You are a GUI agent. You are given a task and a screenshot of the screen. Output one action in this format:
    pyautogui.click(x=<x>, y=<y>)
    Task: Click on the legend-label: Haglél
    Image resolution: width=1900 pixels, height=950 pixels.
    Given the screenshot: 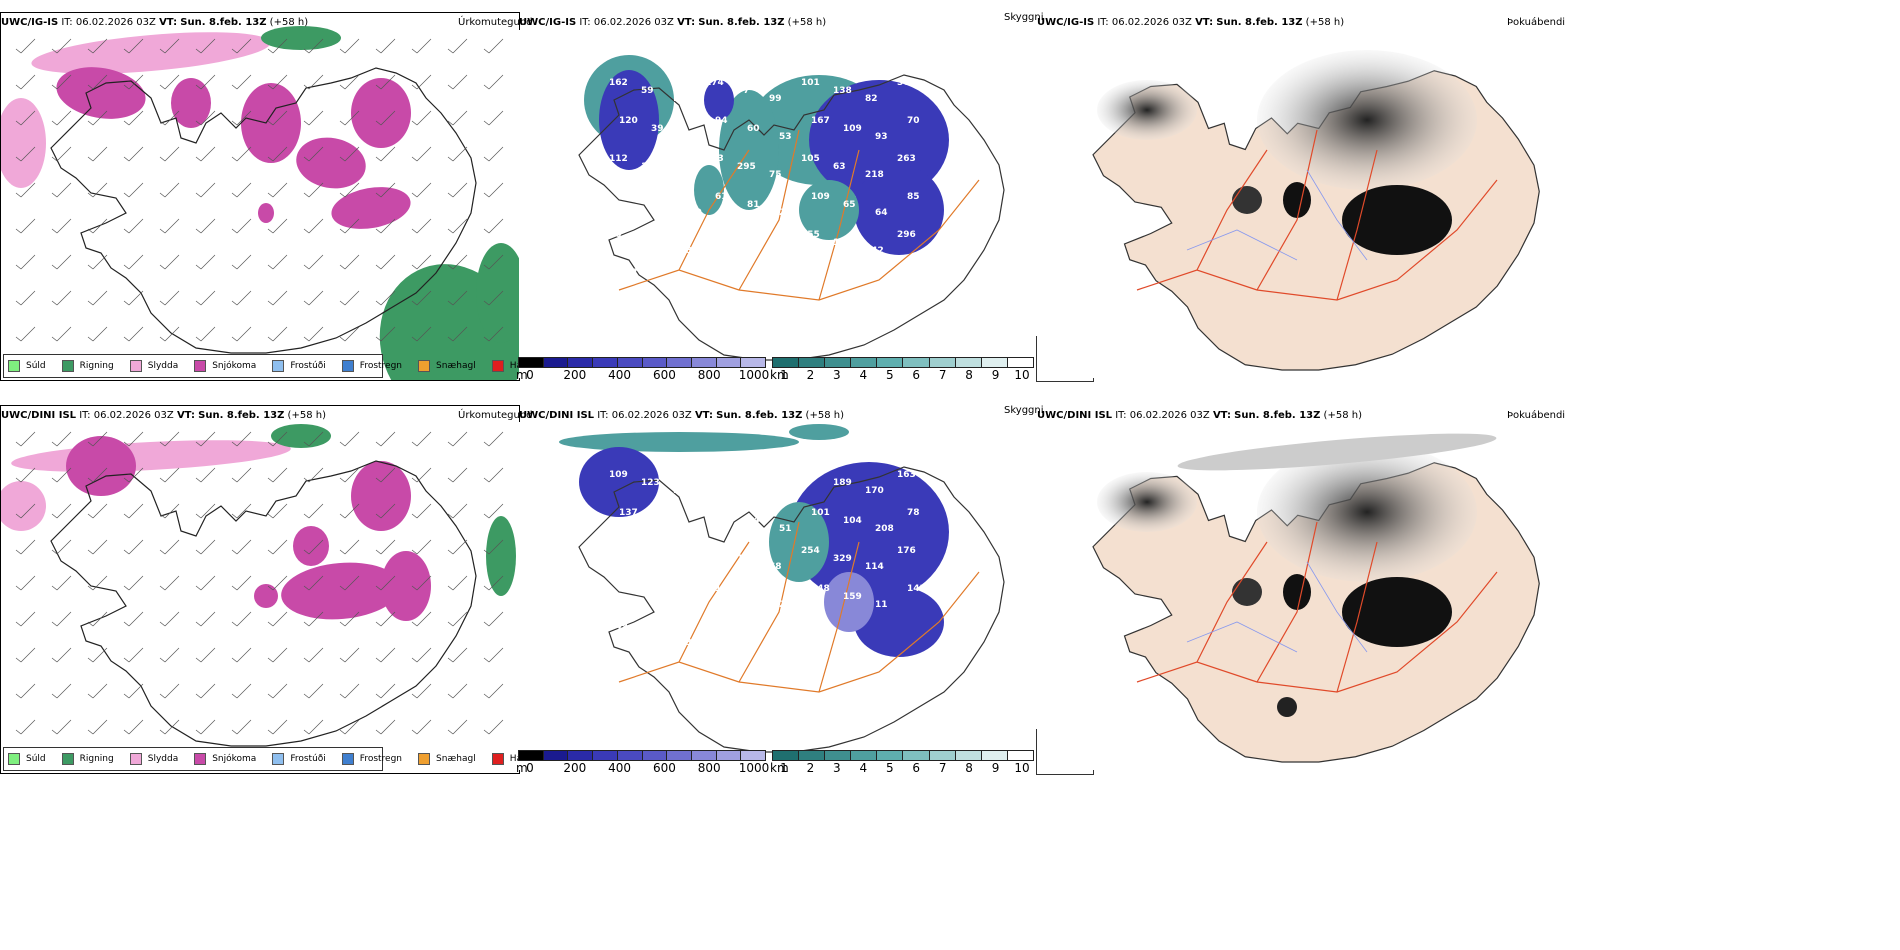 What is the action you would take?
    pyautogui.click(x=514, y=759)
    